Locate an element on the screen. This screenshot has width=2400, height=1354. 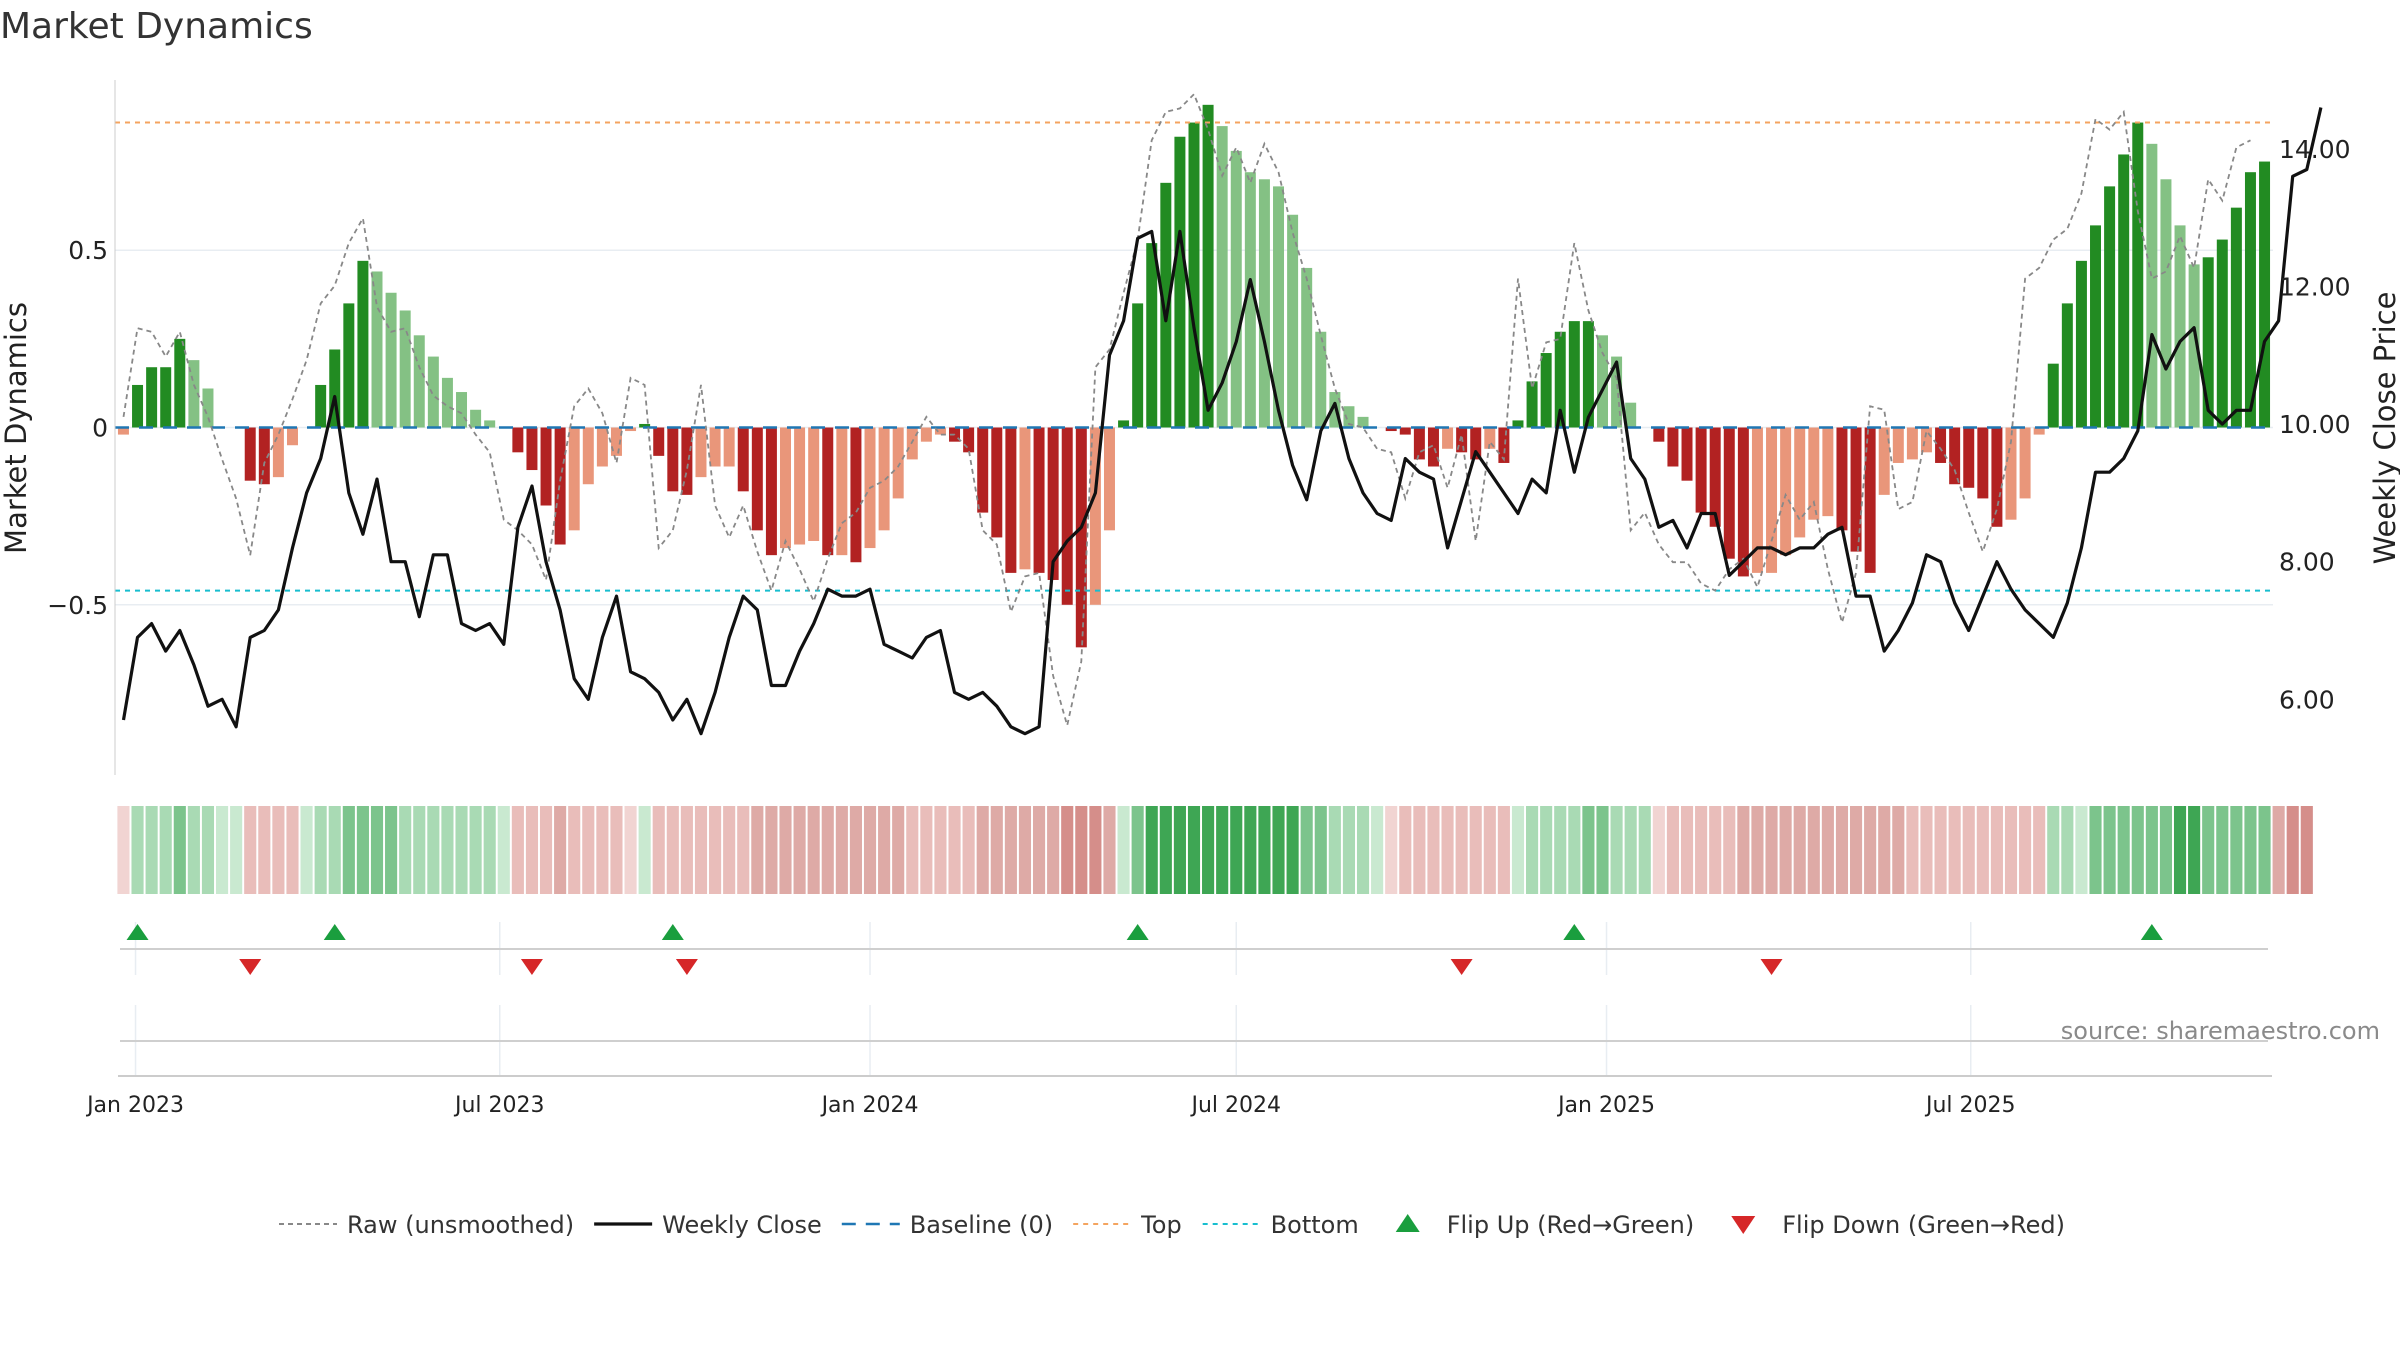
legend-item-baseline: Baseline (0) is located at coordinates (947, 1225).